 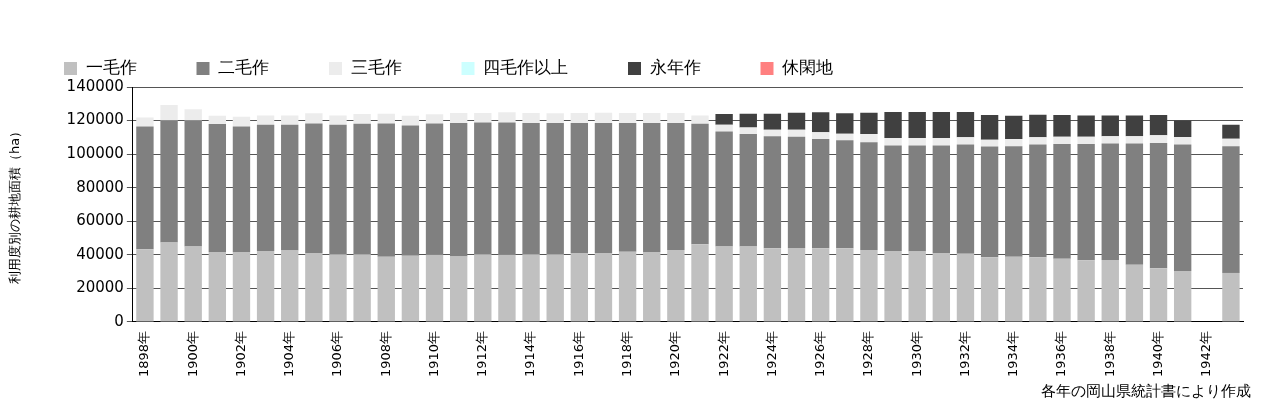 What do you see at coordinates (95, 85) in the screenshot?
I see `y-tick-label: 140000` at bounding box center [95, 85].